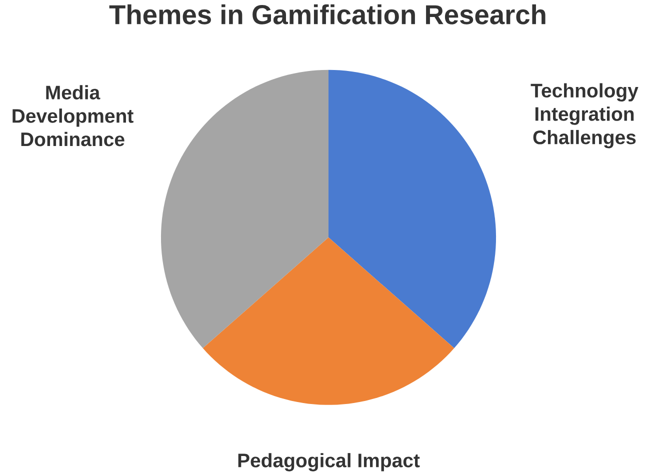 This screenshot has width=657, height=476. I want to click on chart-title: Themes in Gamification Research, so click(327, 14).